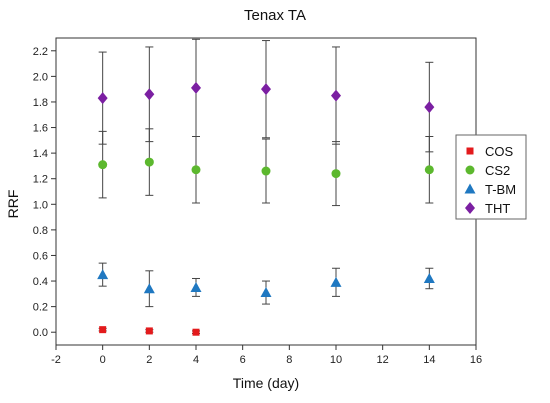  I want to click on x-axis-title: Time (day), so click(266, 383).